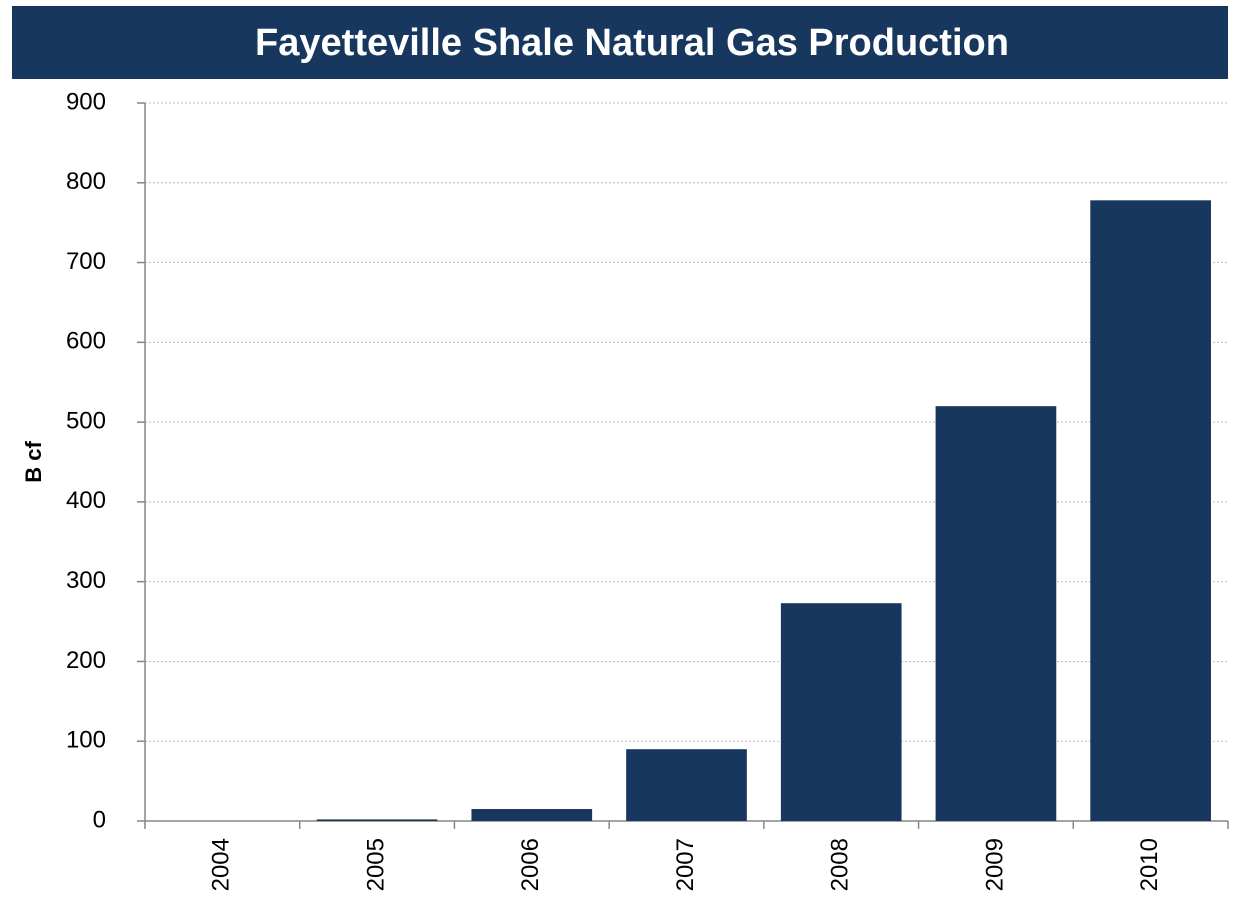 This screenshot has width=1240, height=907. What do you see at coordinates (86, 101) in the screenshot?
I see `y-tick-label: 900` at bounding box center [86, 101].